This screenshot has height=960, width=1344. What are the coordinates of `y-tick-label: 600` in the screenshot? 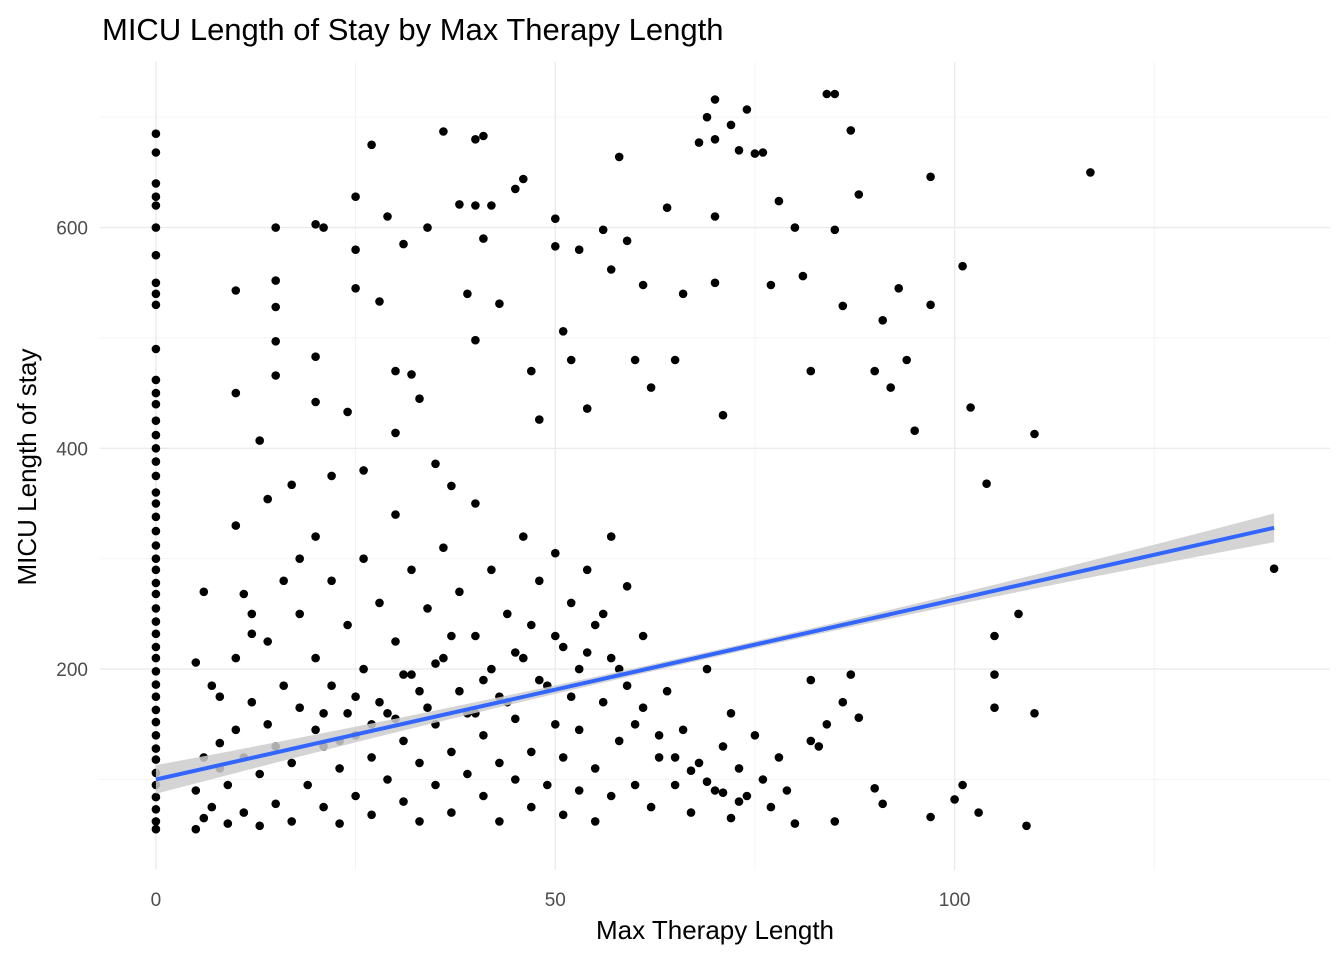 It's located at (72, 229).